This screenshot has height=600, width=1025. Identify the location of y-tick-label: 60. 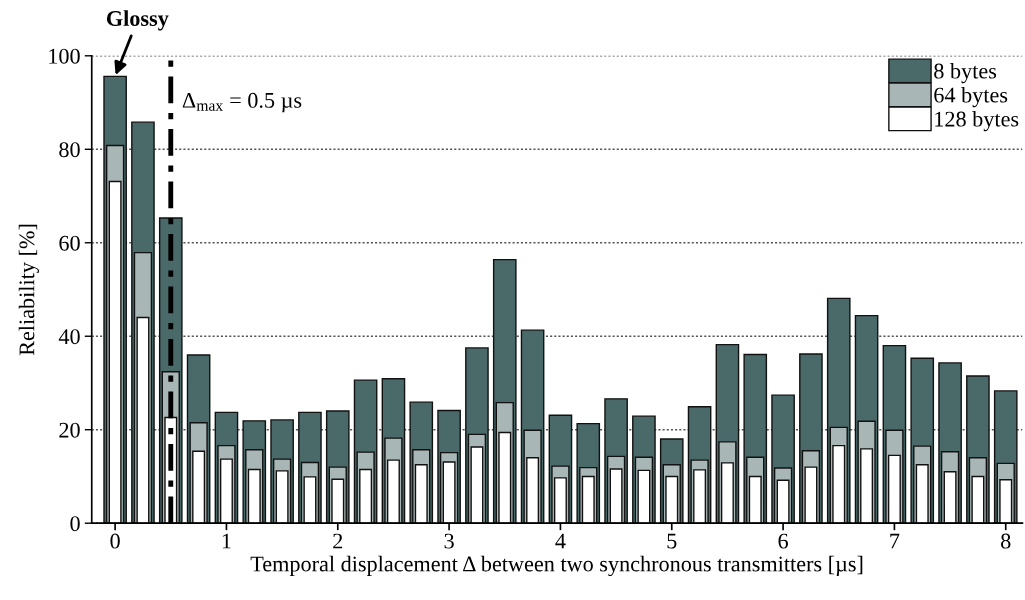
(69, 243).